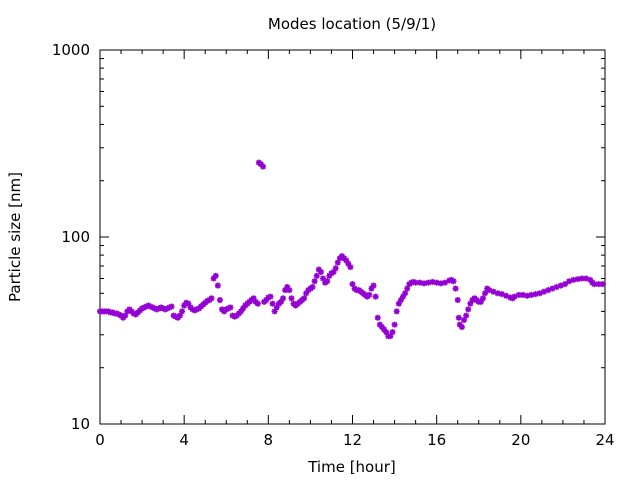 The height and width of the screenshot is (480, 640). Describe the element at coordinates (80, 424) in the screenshot. I see `y-tick-label: 10` at that location.